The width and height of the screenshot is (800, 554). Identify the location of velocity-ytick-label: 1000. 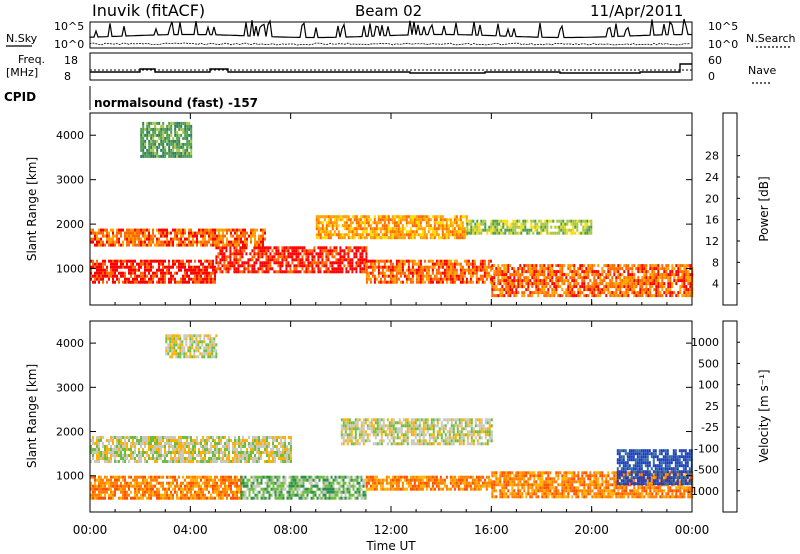
(70, 476).